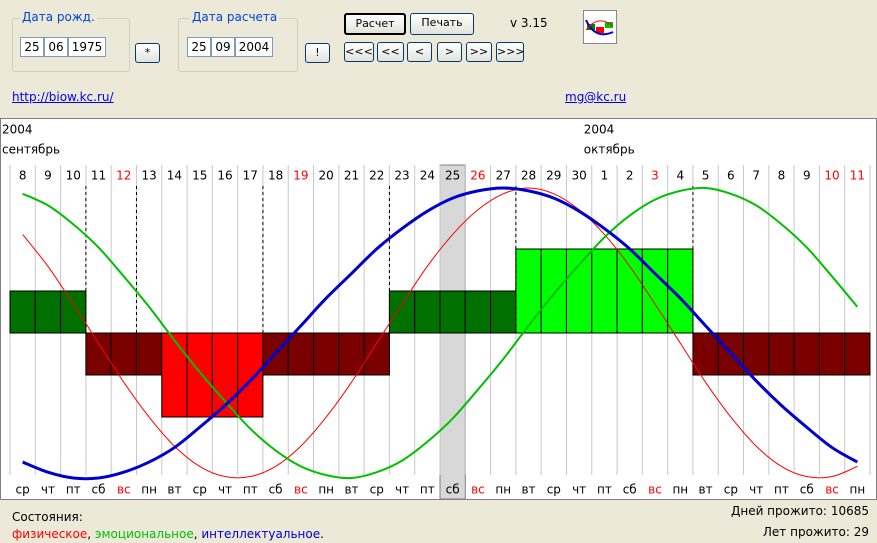  What do you see at coordinates (300, 176) in the screenshot?
I see `day-label: 19` at bounding box center [300, 176].